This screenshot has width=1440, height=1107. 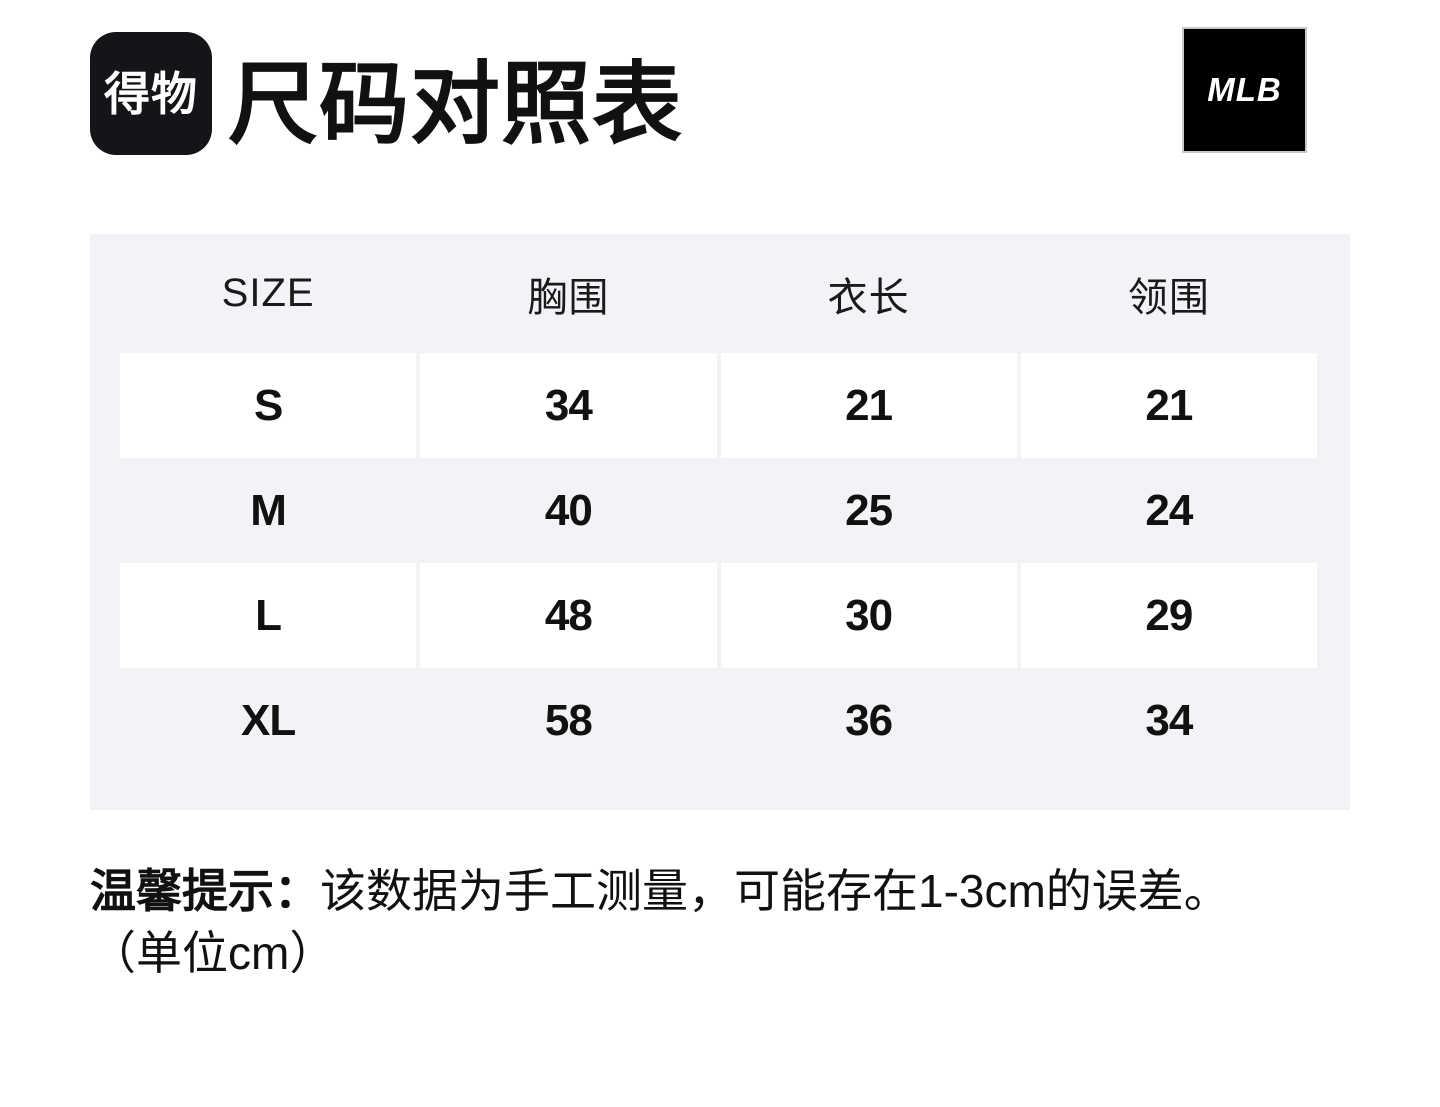 What do you see at coordinates (568, 405) in the screenshot?
I see `cell-chest: 34` at bounding box center [568, 405].